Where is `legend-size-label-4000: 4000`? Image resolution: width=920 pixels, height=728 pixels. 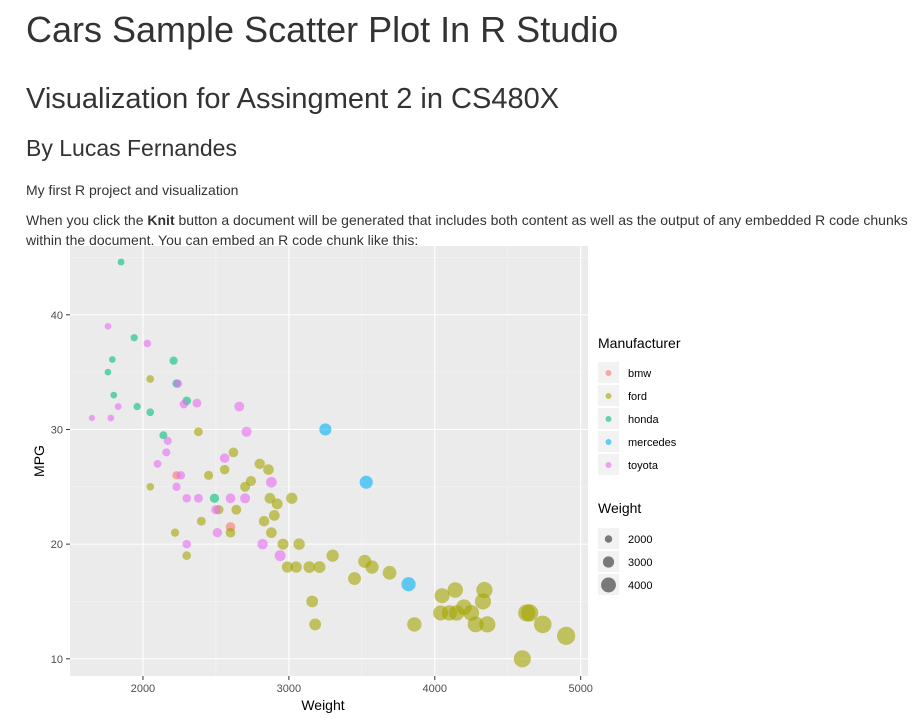
legend-size-label-4000: 4000 is located at coordinates (640, 586).